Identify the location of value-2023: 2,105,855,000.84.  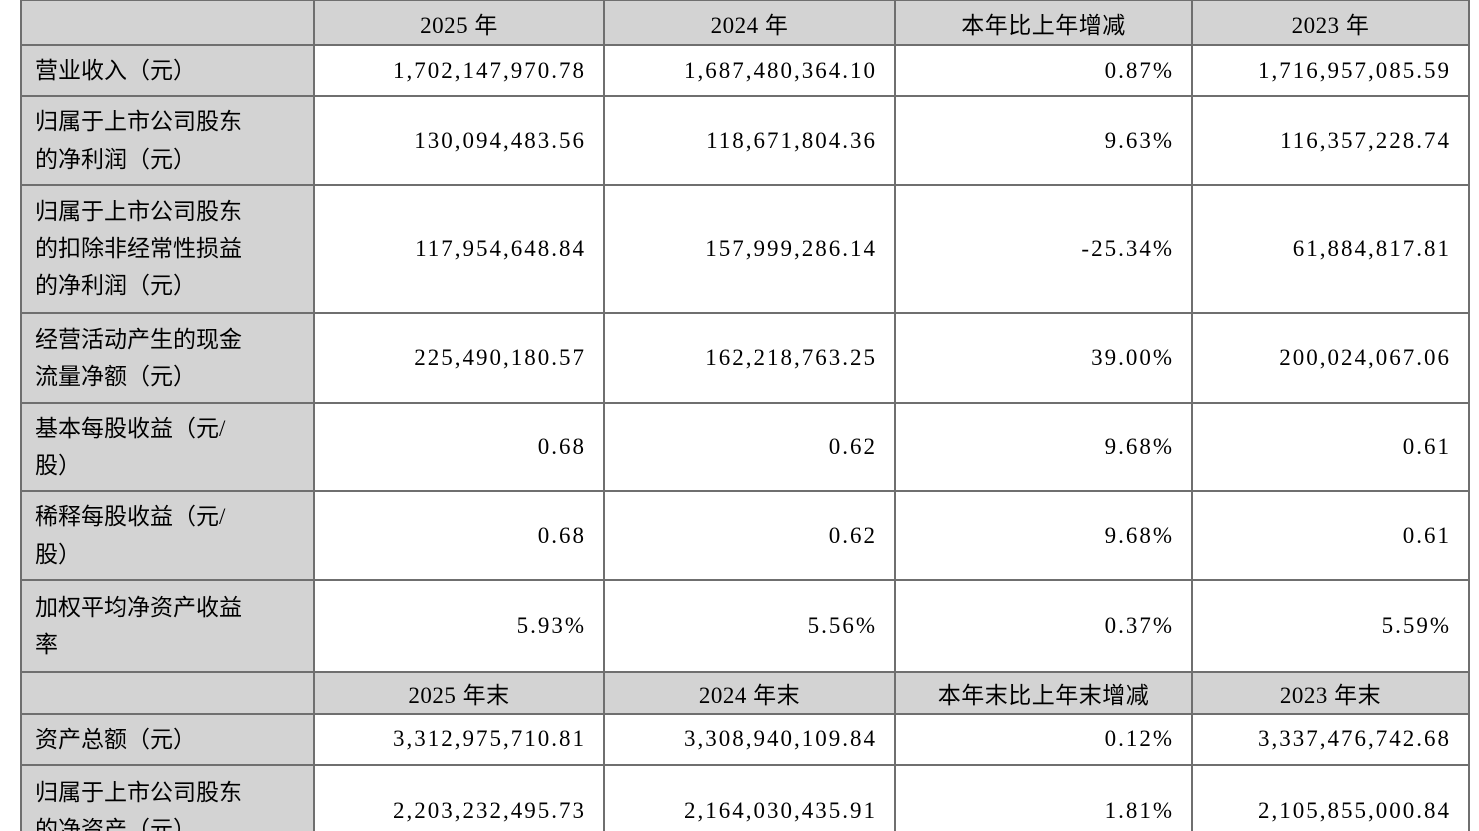
(1330, 797).